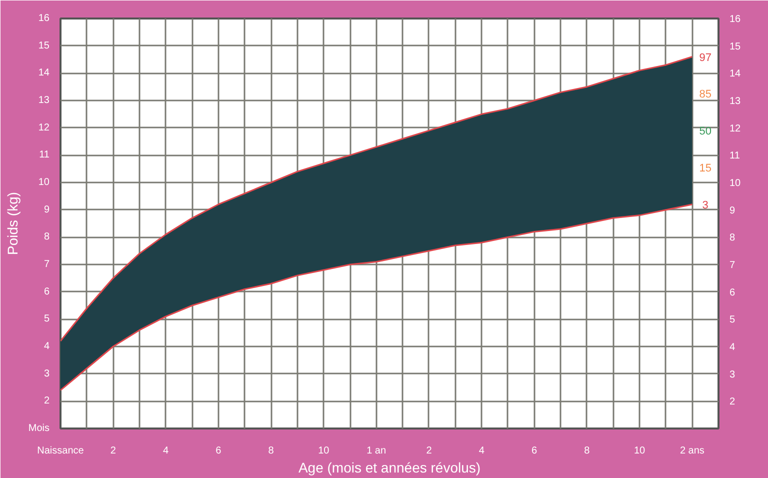 This screenshot has width=768, height=478. I want to click on x-tick-label: 2 ans, so click(692, 451).